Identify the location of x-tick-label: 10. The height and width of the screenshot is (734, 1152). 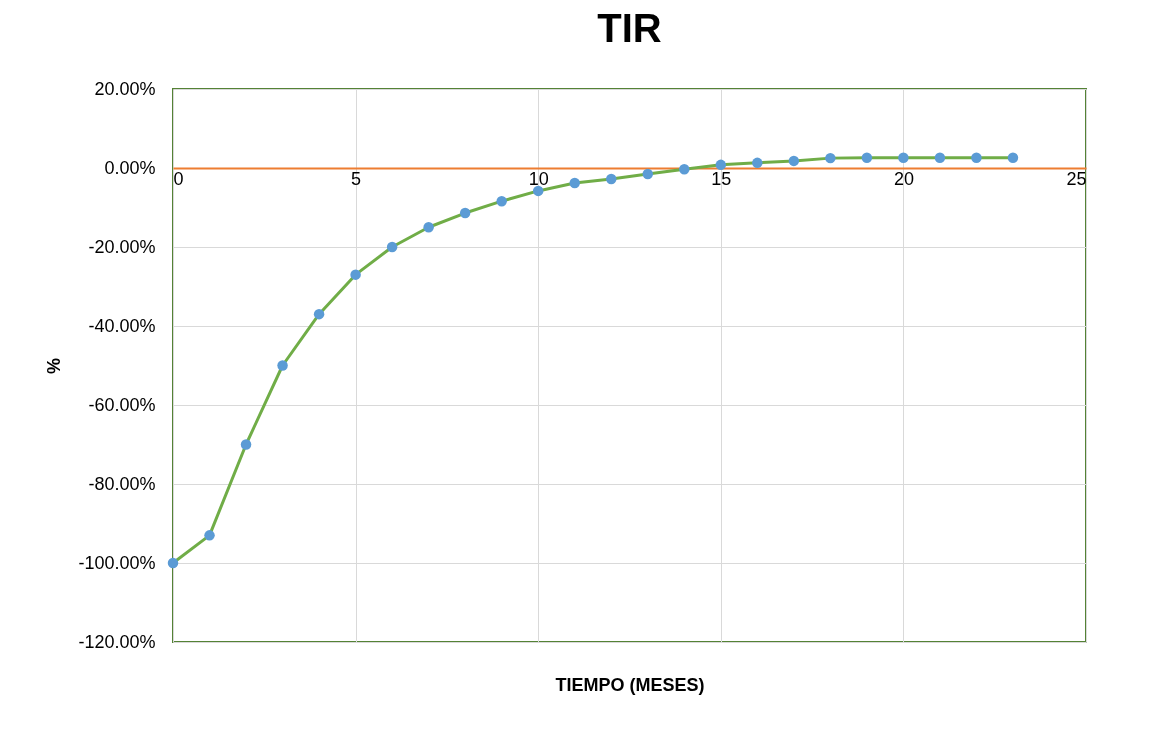
(538, 178).